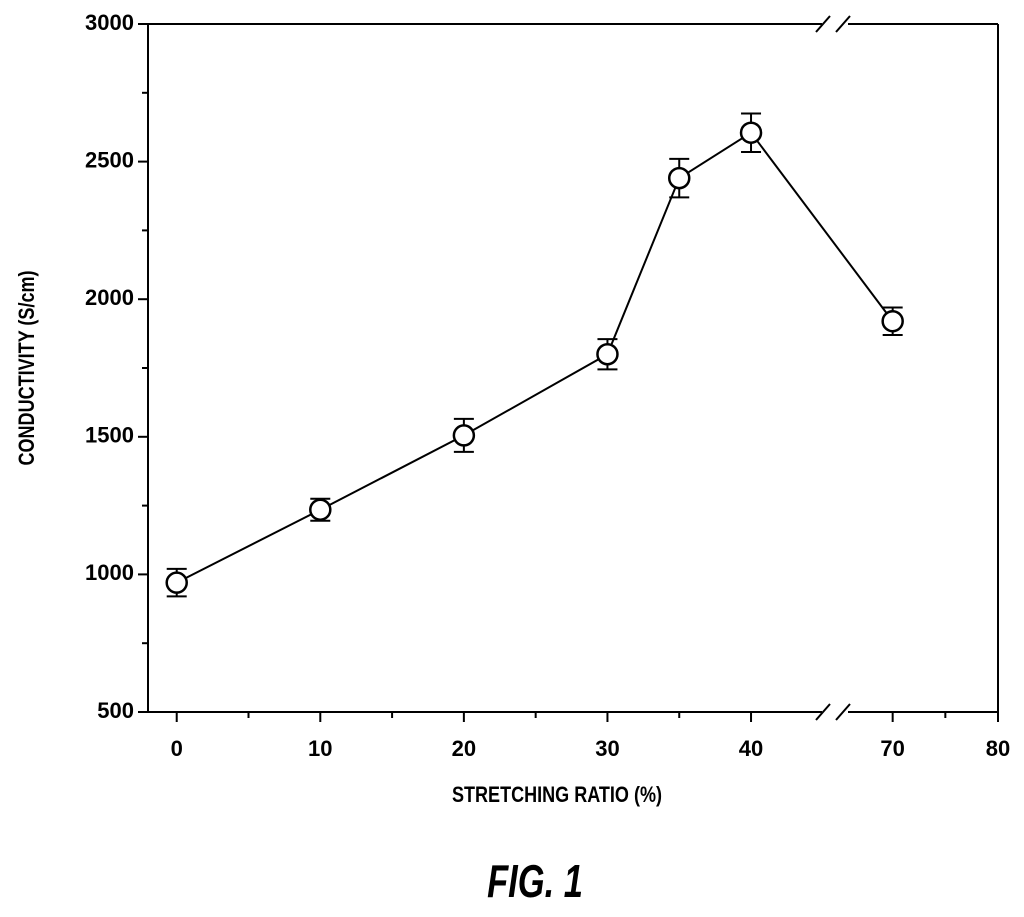  What do you see at coordinates (998, 748) in the screenshot?
I see `x-tick-label: 80` at bounding box center [998, 748].